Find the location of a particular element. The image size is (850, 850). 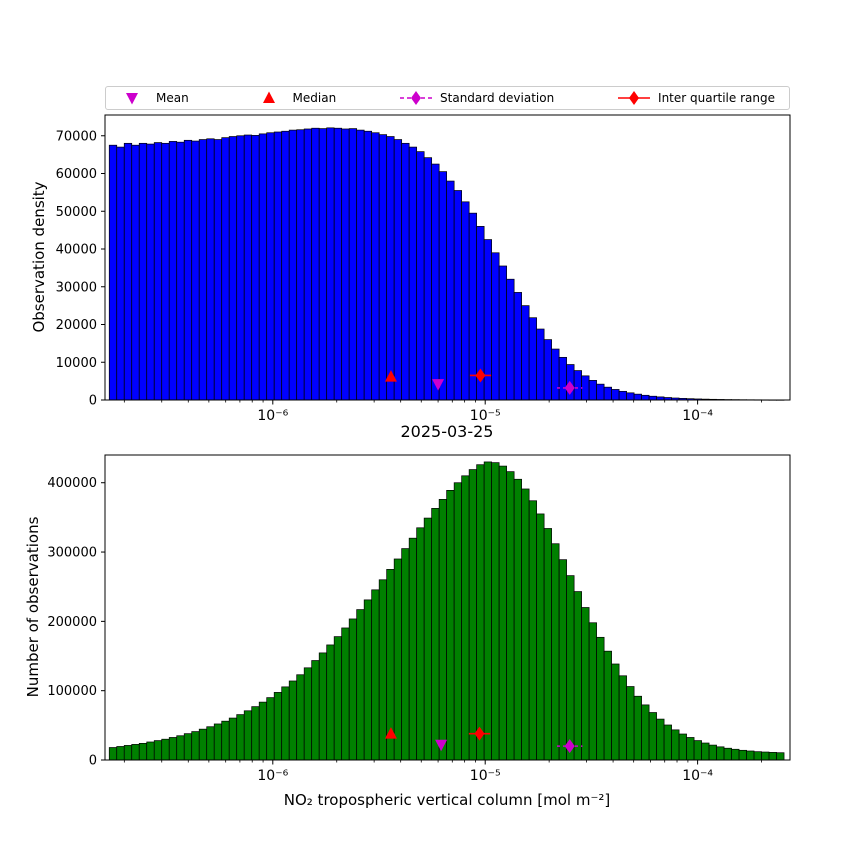

mean-marker-icon is located at coordinates (132, 99).